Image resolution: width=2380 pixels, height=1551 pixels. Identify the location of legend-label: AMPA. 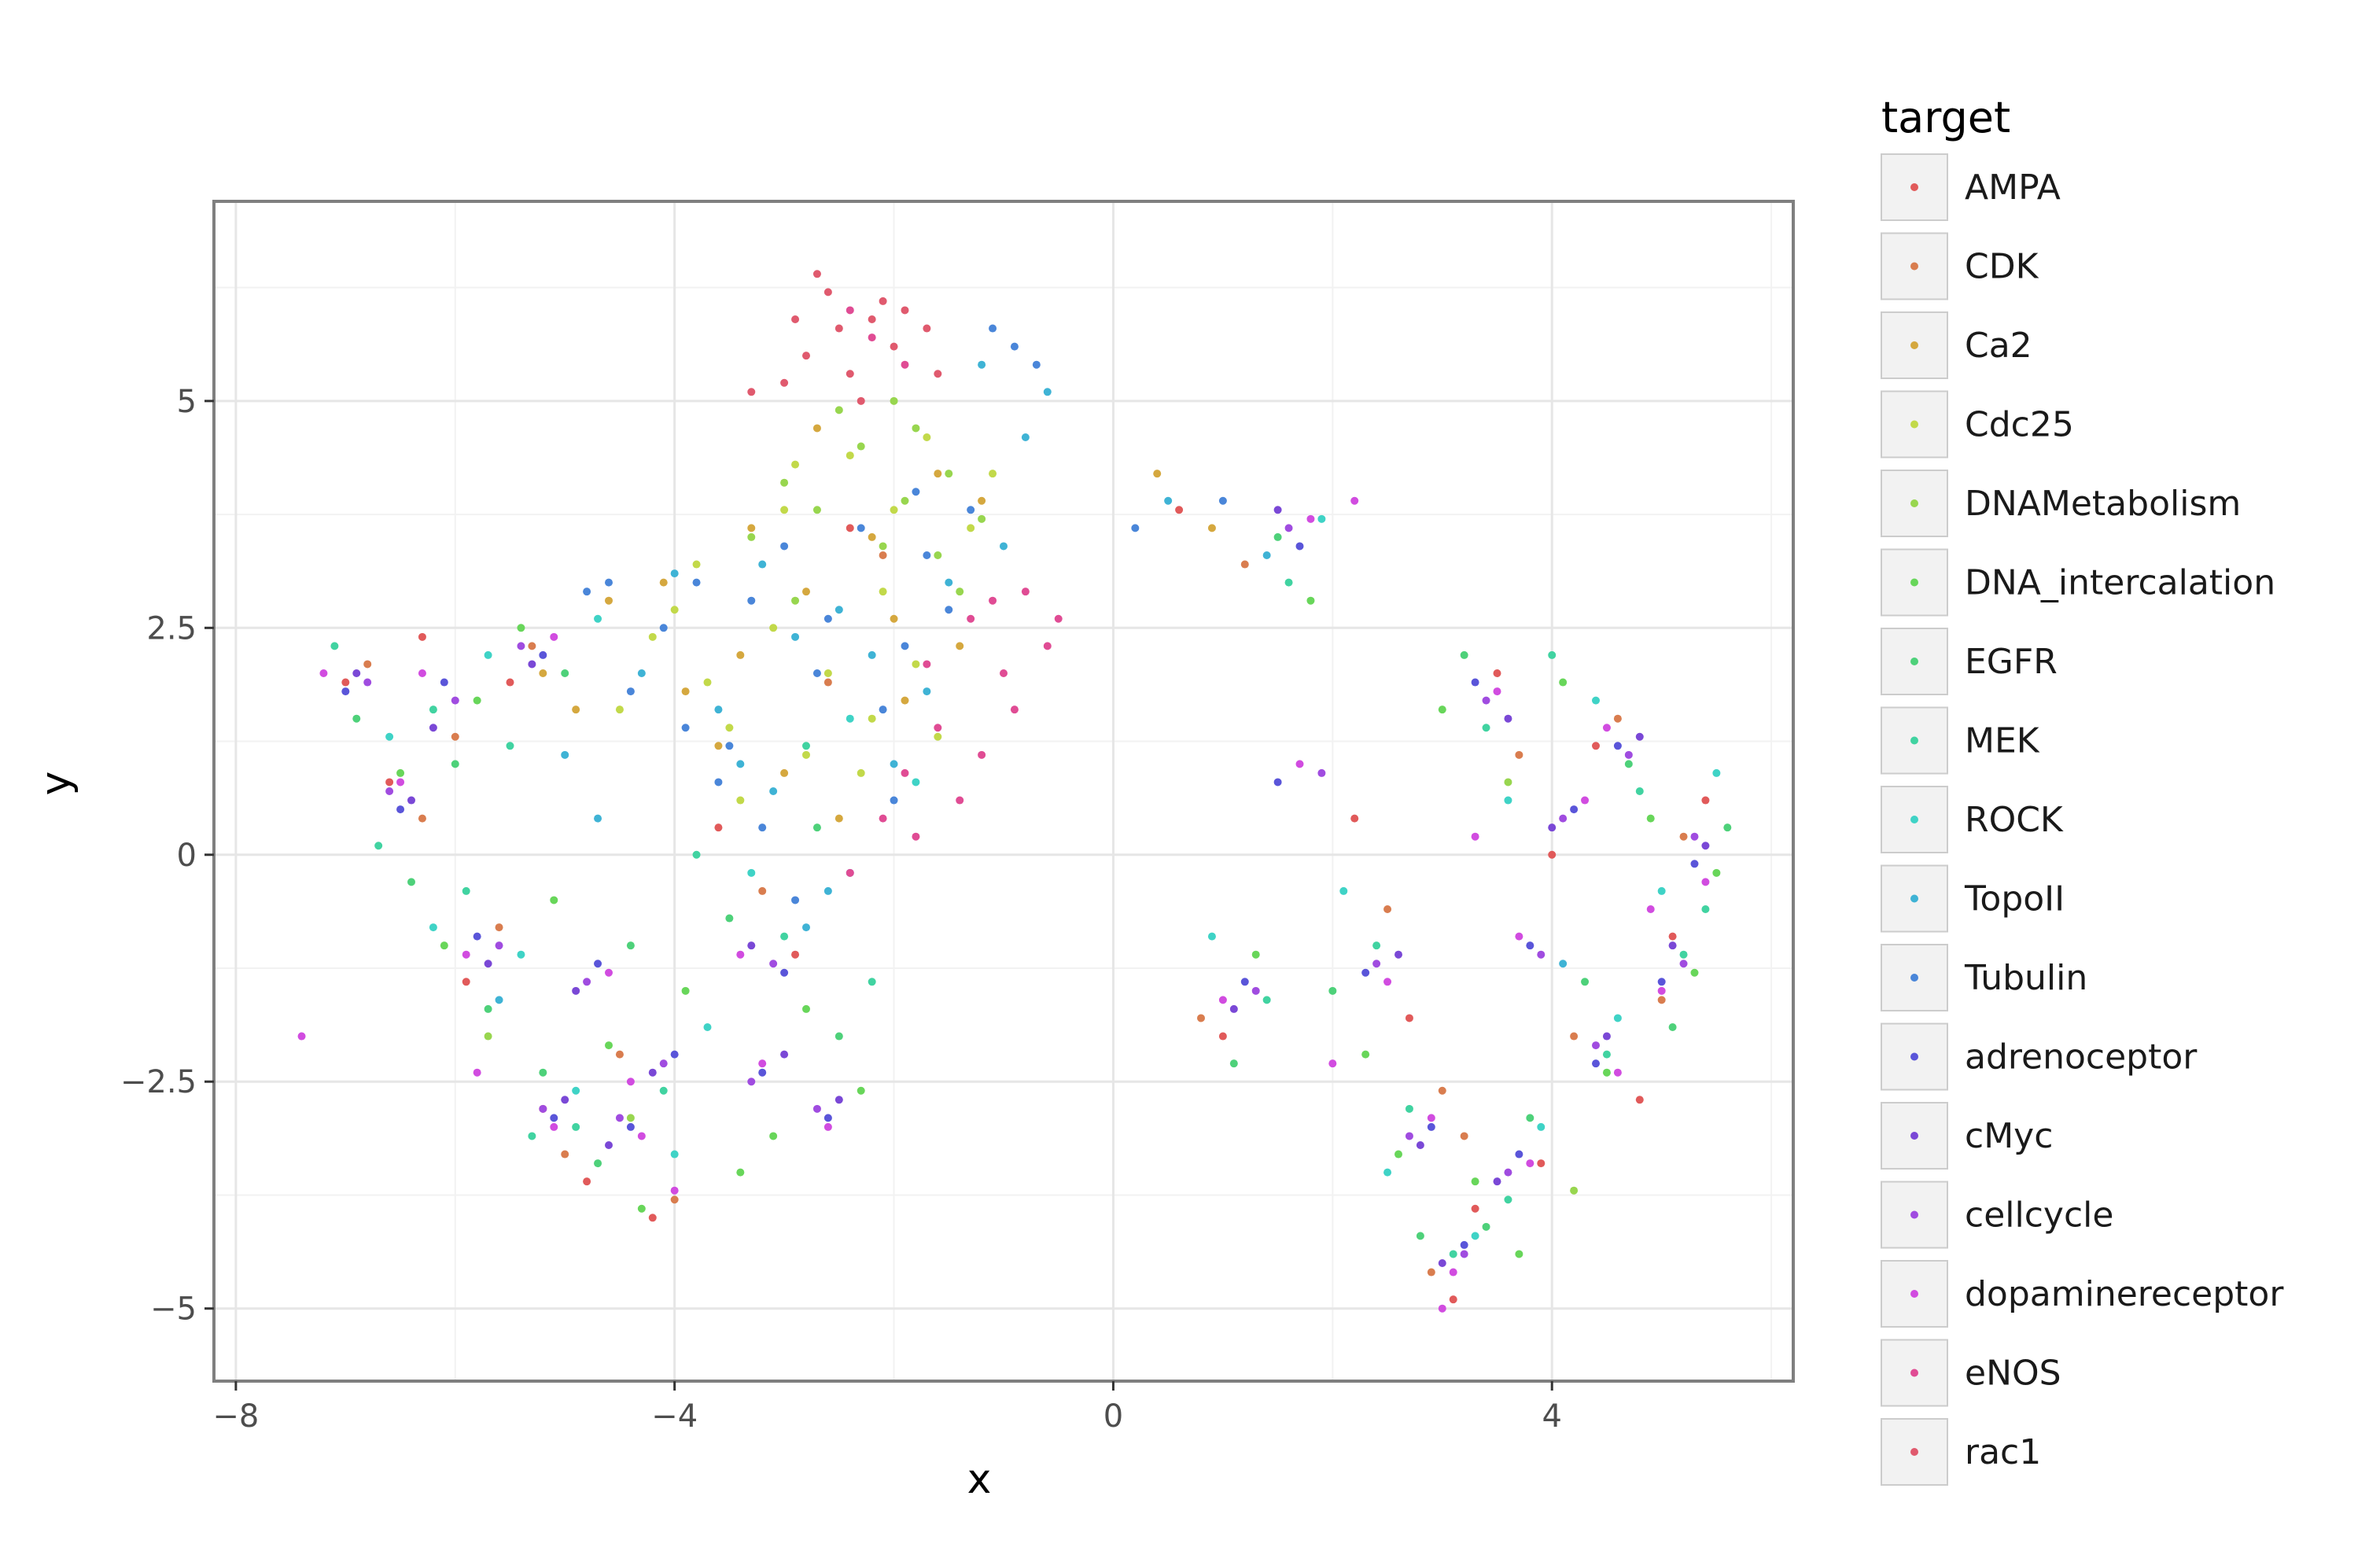
(2013, 188).